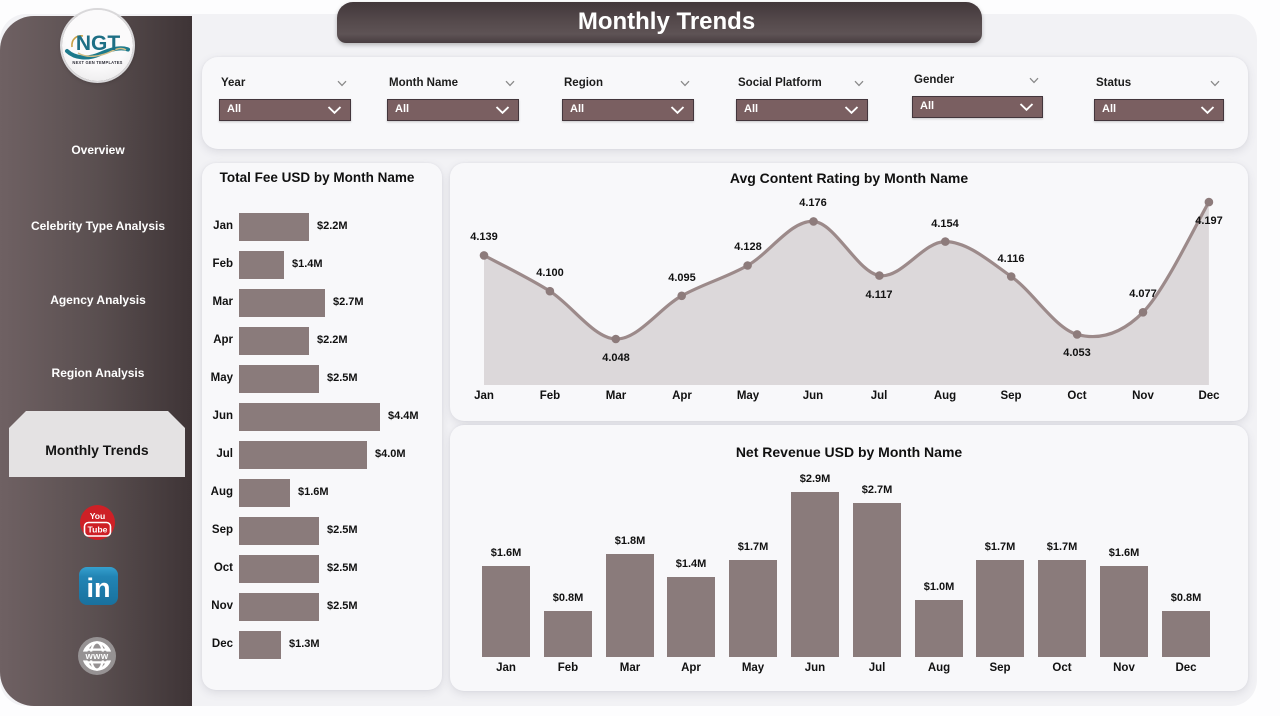 This screenshot has height=716, width=1280. What do you see at coordinates (97, 62) in the screenshot?
I see `svg-text: NEXT GEN TEMPLATES` at bounding box center [97, 62].